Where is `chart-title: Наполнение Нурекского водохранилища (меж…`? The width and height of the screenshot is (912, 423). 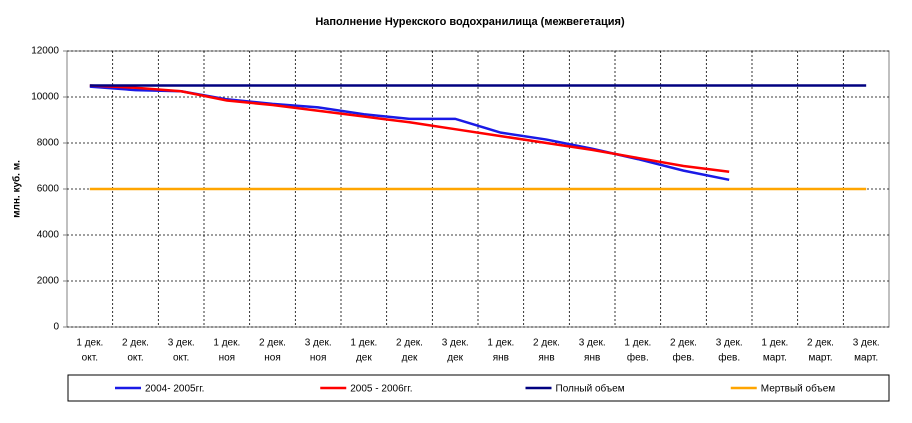
chart-title: Наполнение Нурекского водохранилища (меж… is located at coordinates (470, 22).